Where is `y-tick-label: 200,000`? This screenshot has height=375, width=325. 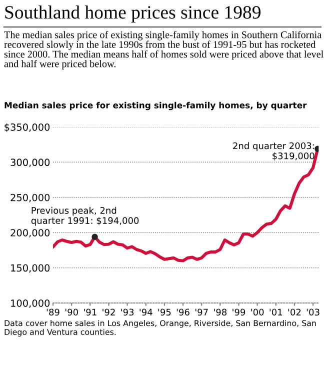
y-tick-label: 200,000 is located at coordinates (30, 233).